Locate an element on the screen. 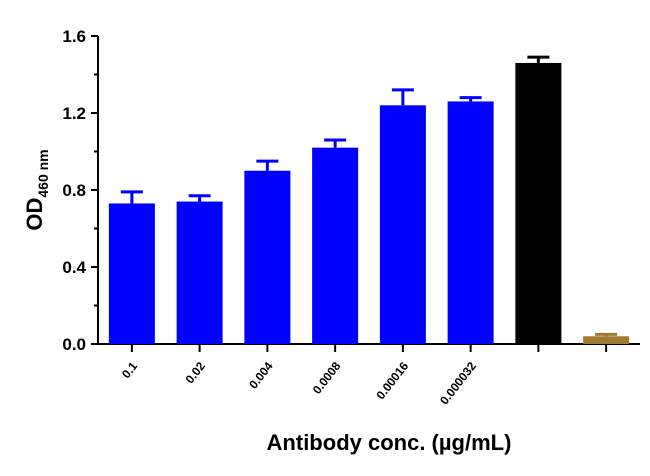  x-tick-label: 0.0008 is located at coordinates (327, 378).